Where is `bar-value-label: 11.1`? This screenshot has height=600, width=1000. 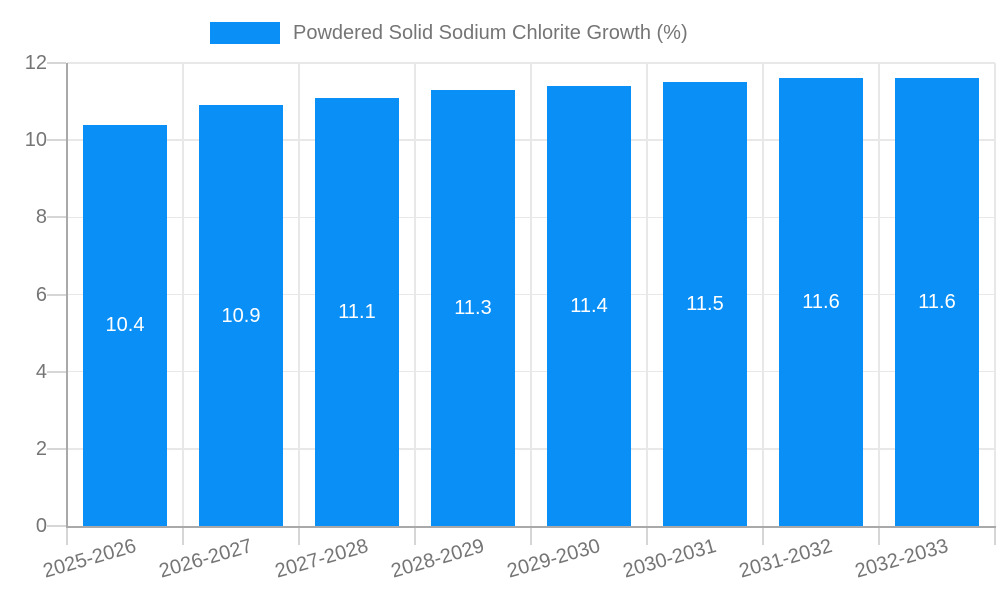
bar-value-label: 11.1 is located at coordinates (357, 311).